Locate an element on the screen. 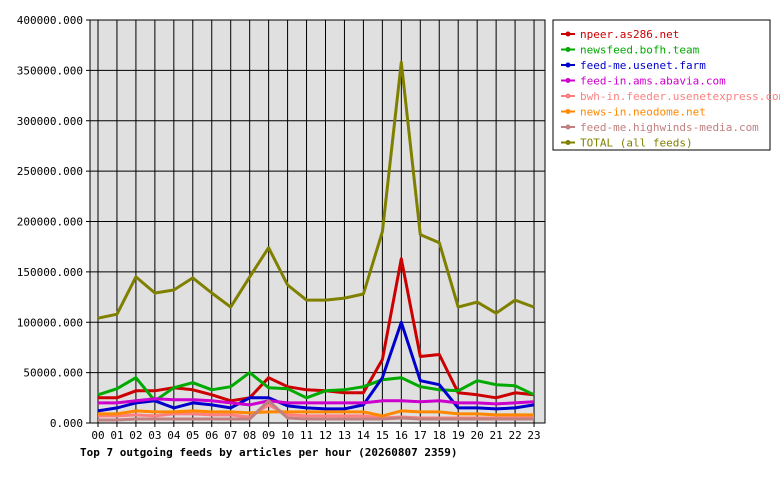 The image size is (780, 480). series-line-newsfeed-bofh-team is located at coordinates (316, 387).